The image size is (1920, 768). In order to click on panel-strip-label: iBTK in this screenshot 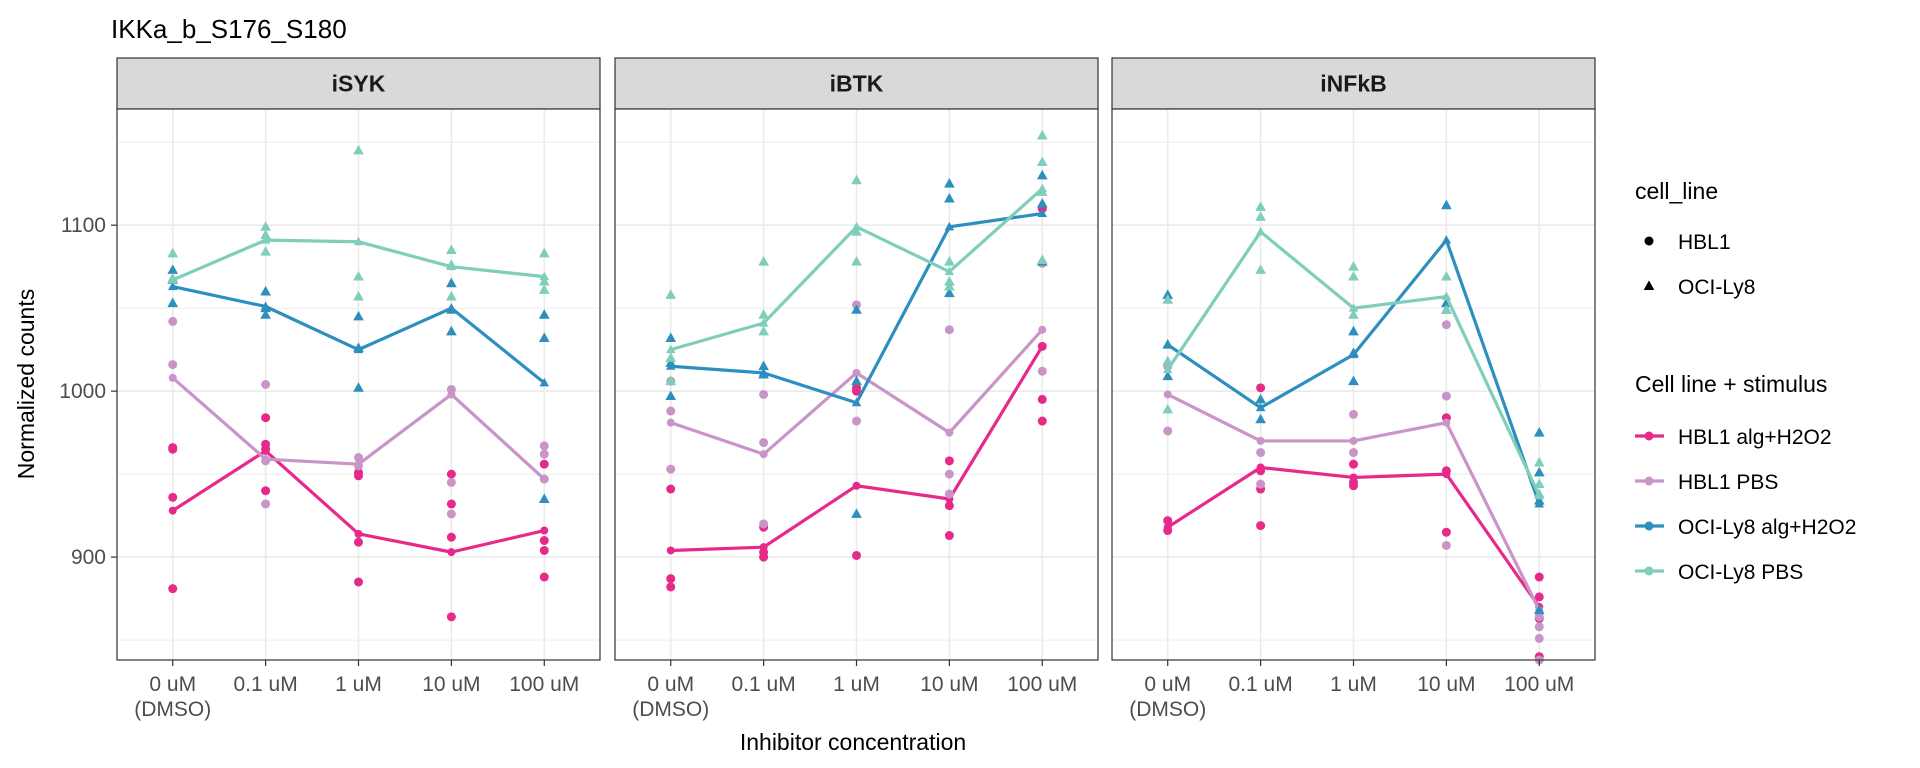, I will do `click(857, 84)`.